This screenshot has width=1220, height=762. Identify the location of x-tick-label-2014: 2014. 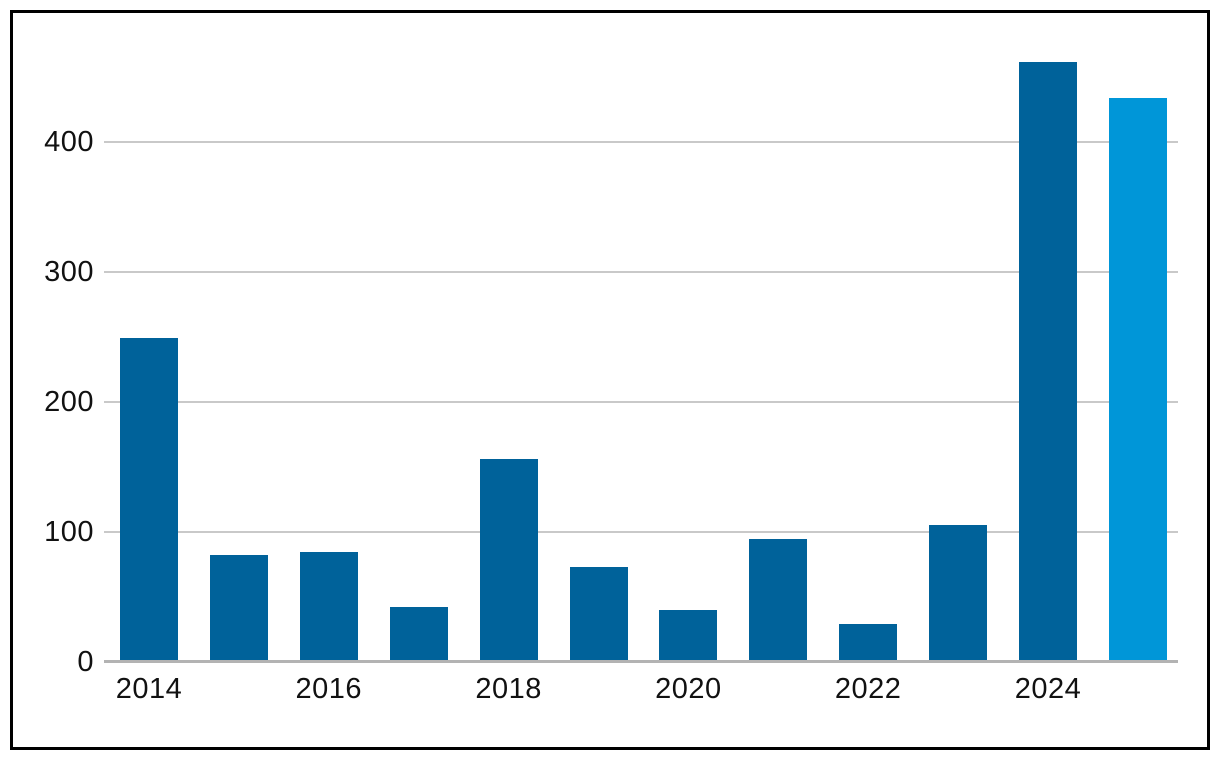
(149, 689).